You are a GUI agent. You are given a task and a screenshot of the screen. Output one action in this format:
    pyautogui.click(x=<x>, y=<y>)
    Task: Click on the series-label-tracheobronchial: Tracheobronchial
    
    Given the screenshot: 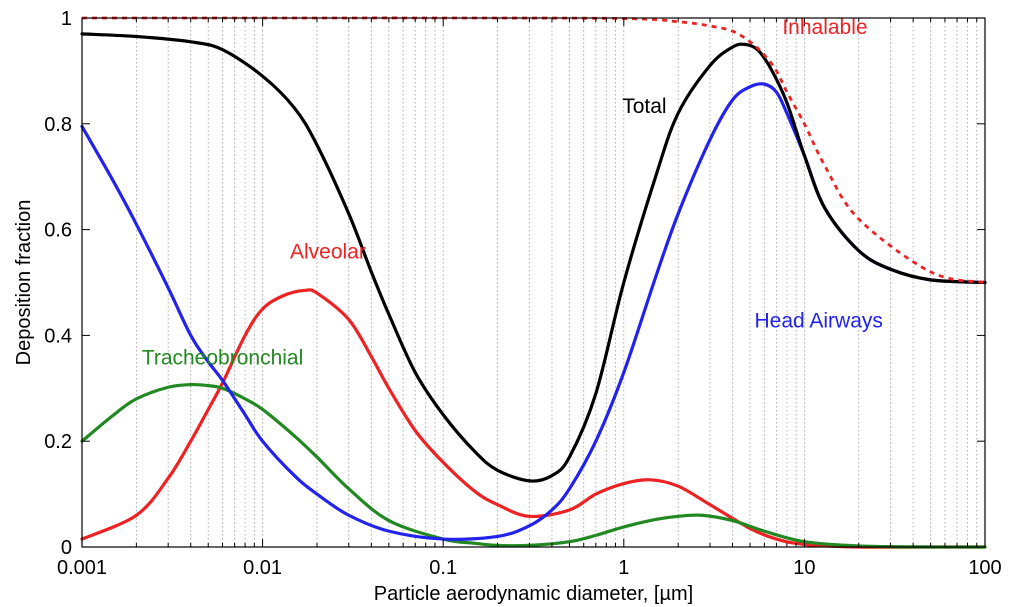 What is the action you would take?
    pyautogui.click(x=222, y=357)
    